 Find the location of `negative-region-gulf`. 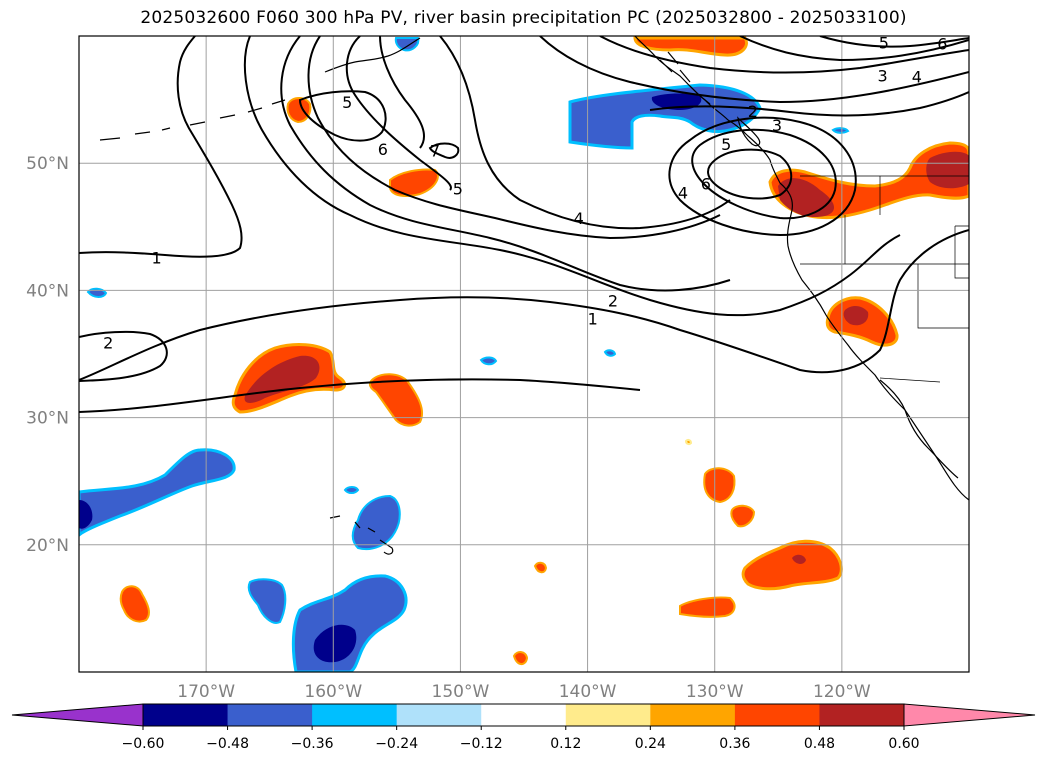

negative-region-gulf is located at coordinates (407, 44).